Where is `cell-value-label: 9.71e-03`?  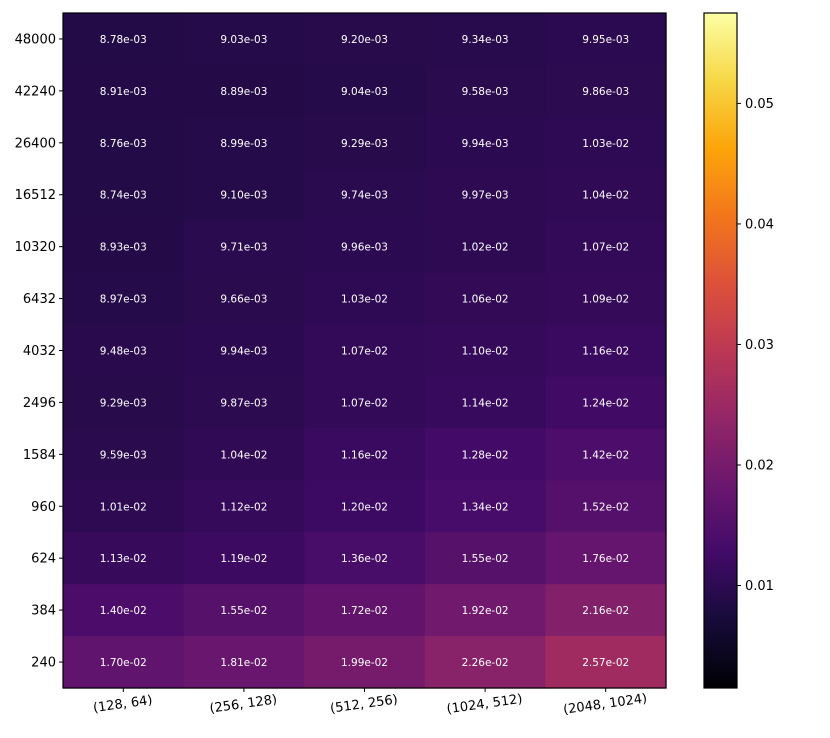
cell-value-label: 9.71e-03 is located at coordinates (243, 248).